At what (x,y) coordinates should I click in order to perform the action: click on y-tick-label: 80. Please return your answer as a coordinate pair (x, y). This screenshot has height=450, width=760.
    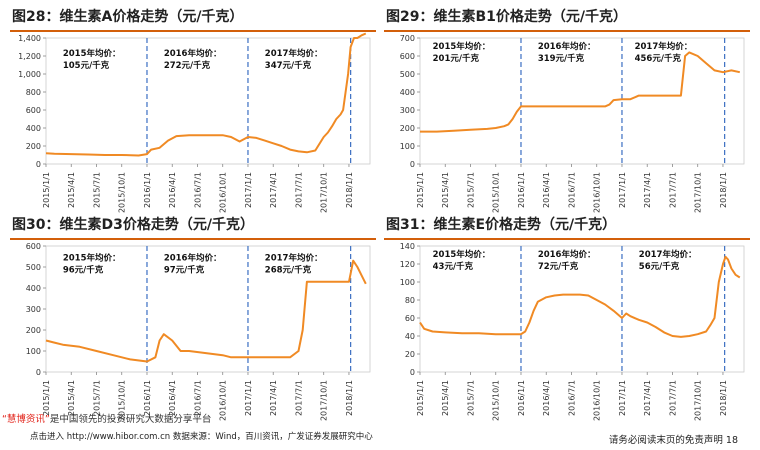
    Looking at the image, I should click on (410, 300).